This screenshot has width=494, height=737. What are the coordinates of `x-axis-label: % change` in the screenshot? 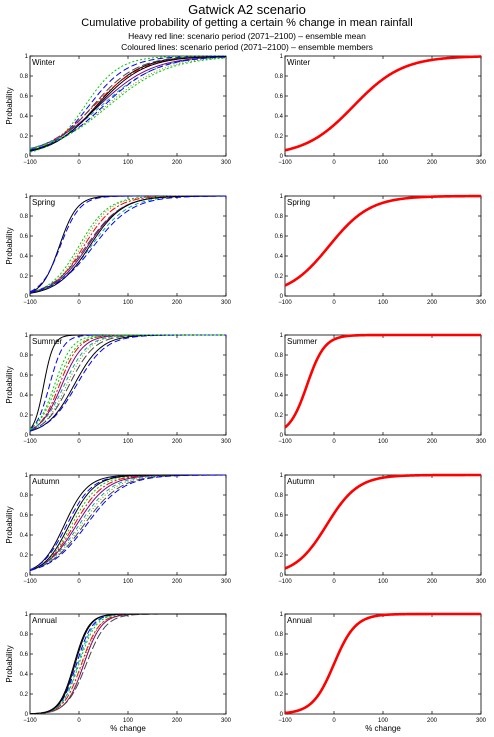 It's located at (383, 728).